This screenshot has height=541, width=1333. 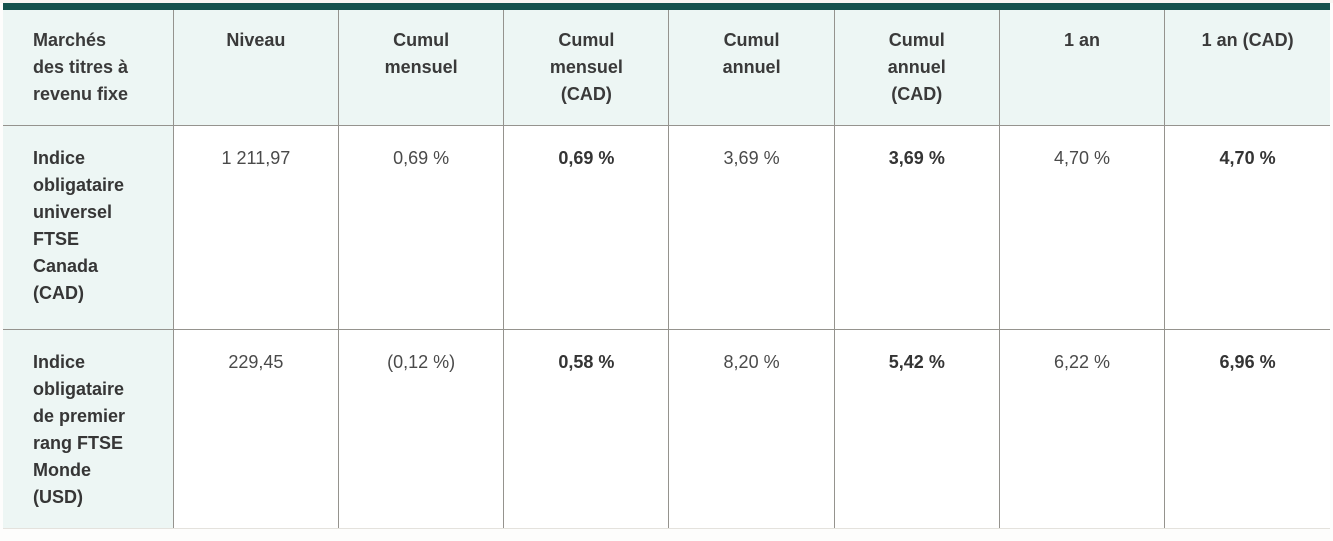 I want to click on cell-cumul-annuel-cad: 3,69 %, so click(x=916, y=227).